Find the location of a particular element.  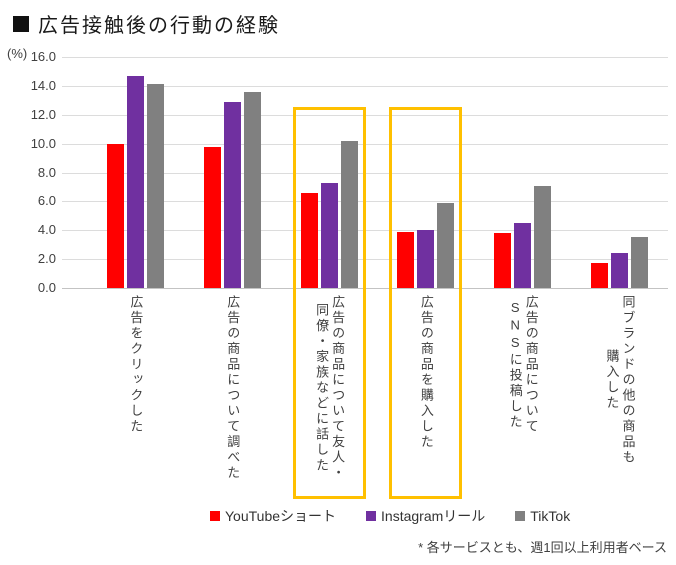

legend-label-instagram-reels: Instagramリール is located at coordinates (433, 516).